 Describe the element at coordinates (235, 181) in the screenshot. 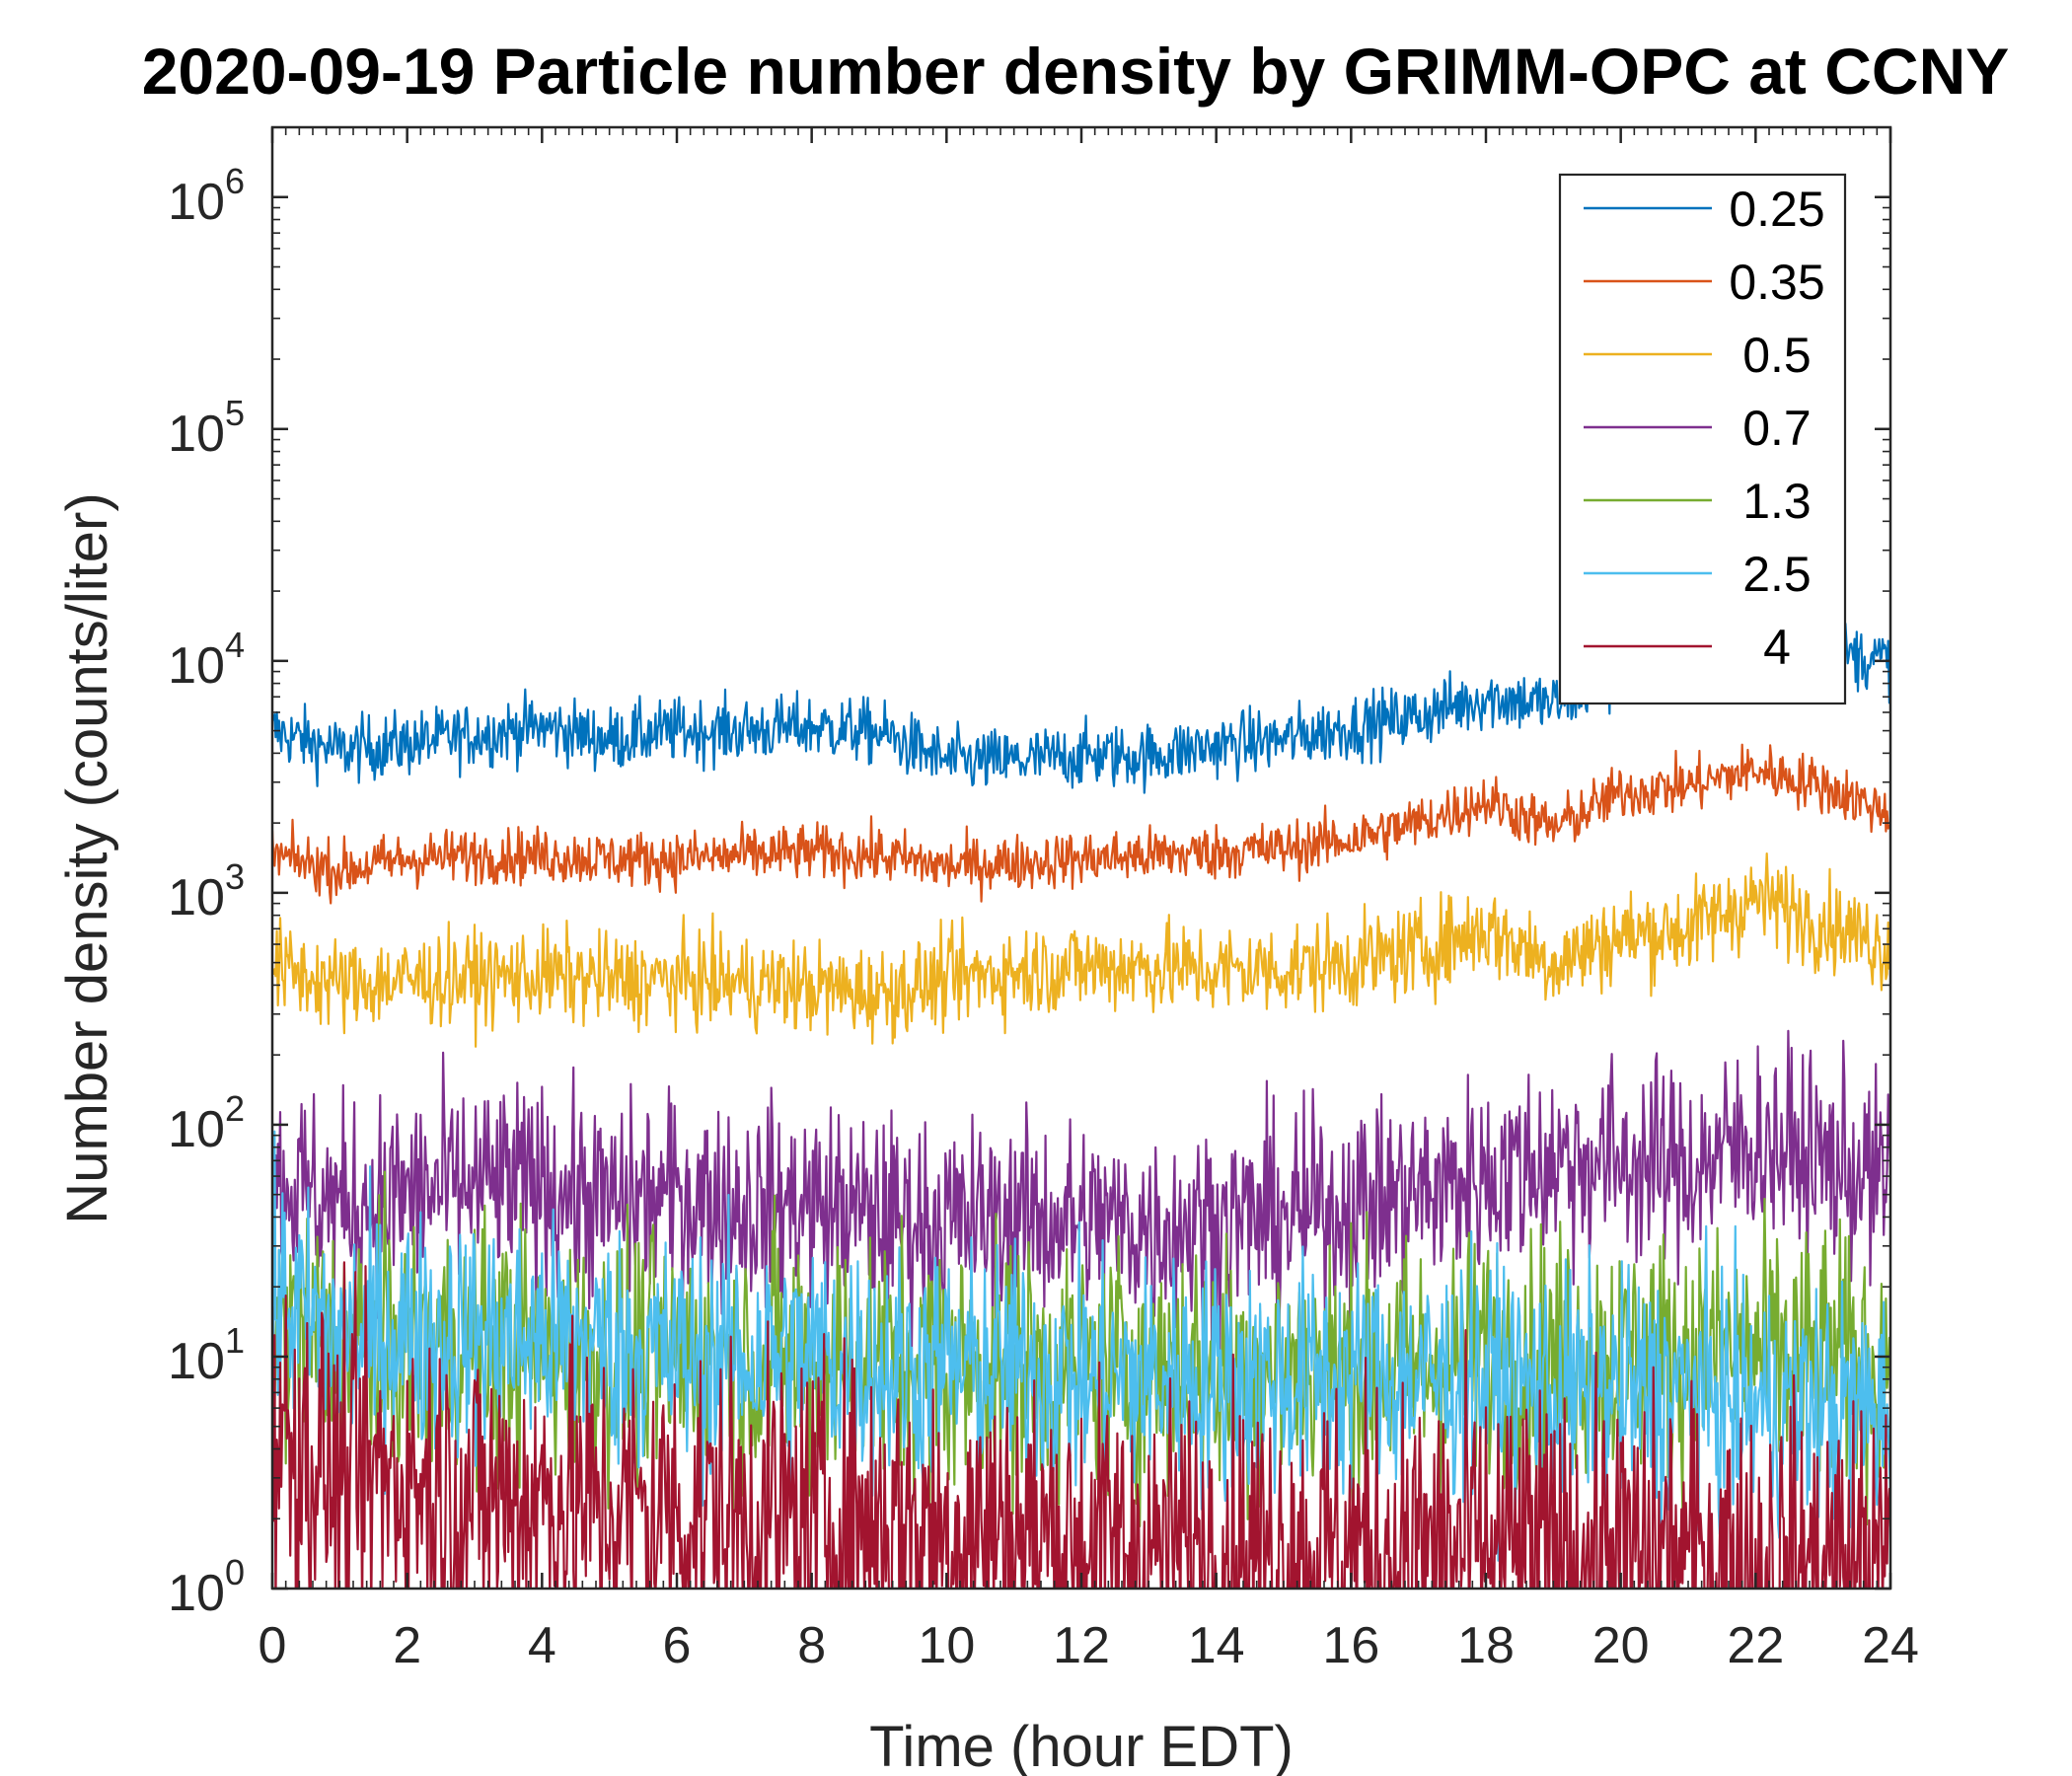

I see `y-tick-exponent: 6` at that location.